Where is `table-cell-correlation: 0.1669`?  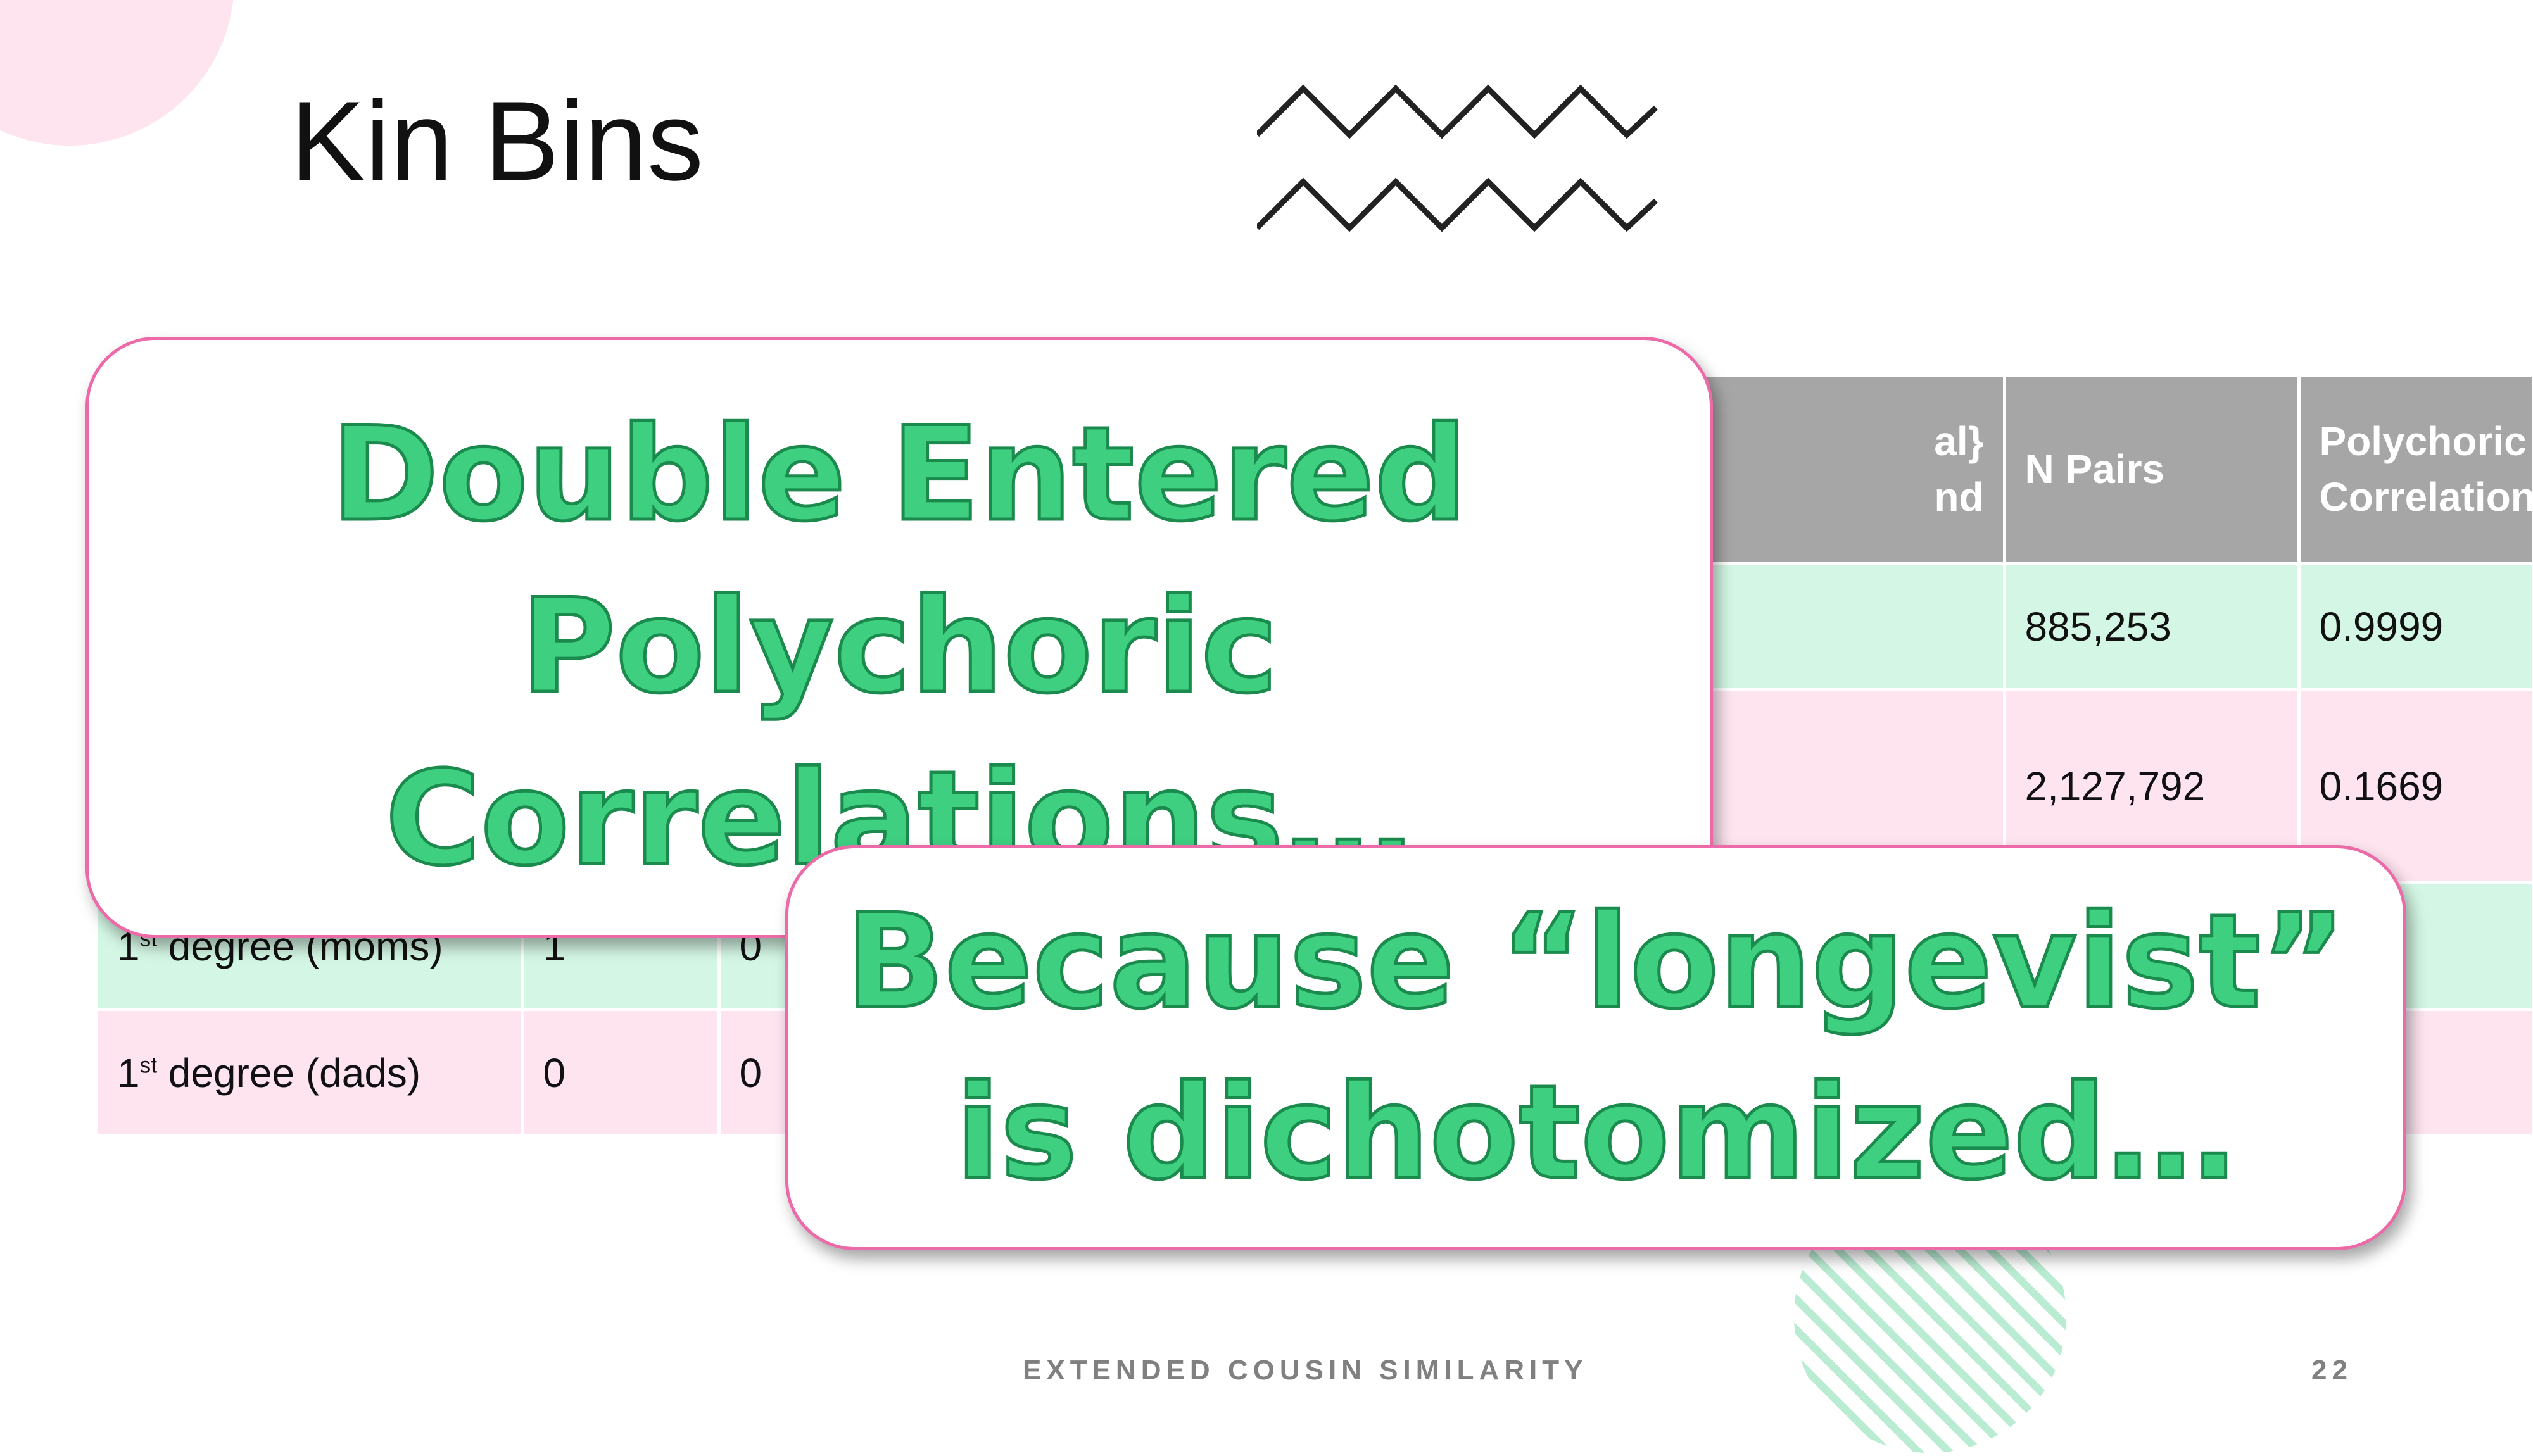
table-cell-correlation: 0.1669 is located at coordinates (2416, 786).